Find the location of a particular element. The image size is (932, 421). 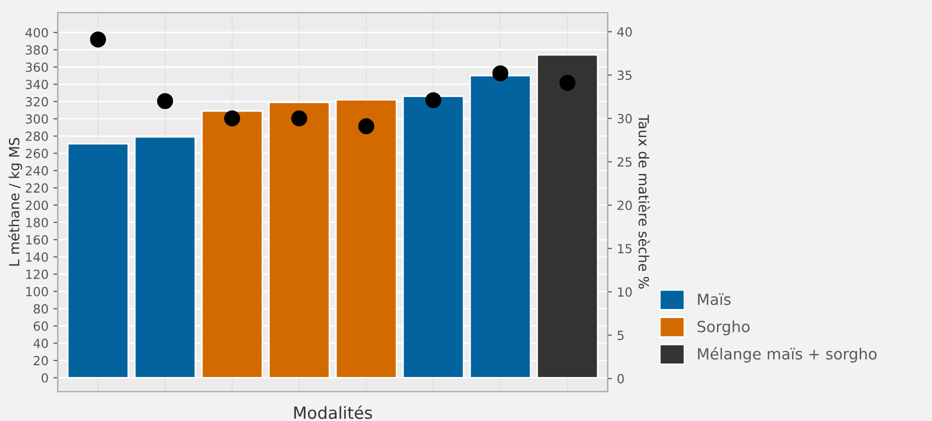

y2-tick-label: 40 is located at coordinates (624, 32).